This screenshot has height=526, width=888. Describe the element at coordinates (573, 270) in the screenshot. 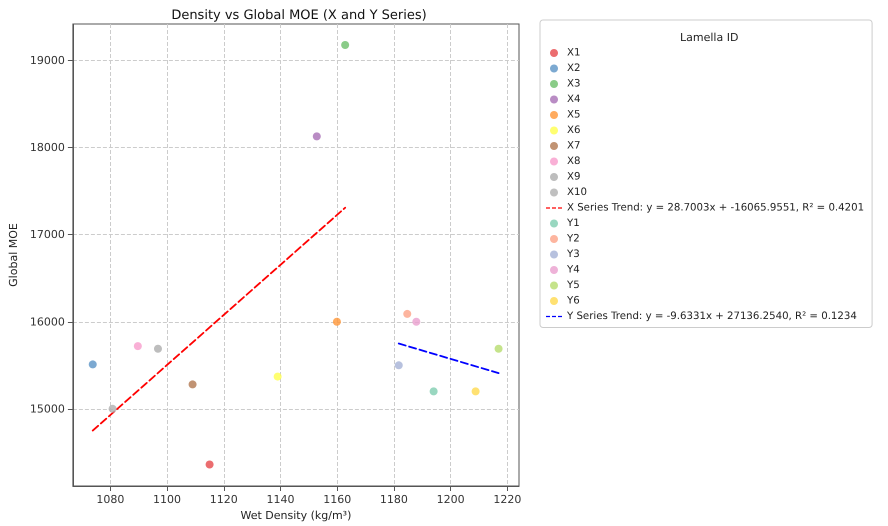

I see `legend-label: Y4` at that location.